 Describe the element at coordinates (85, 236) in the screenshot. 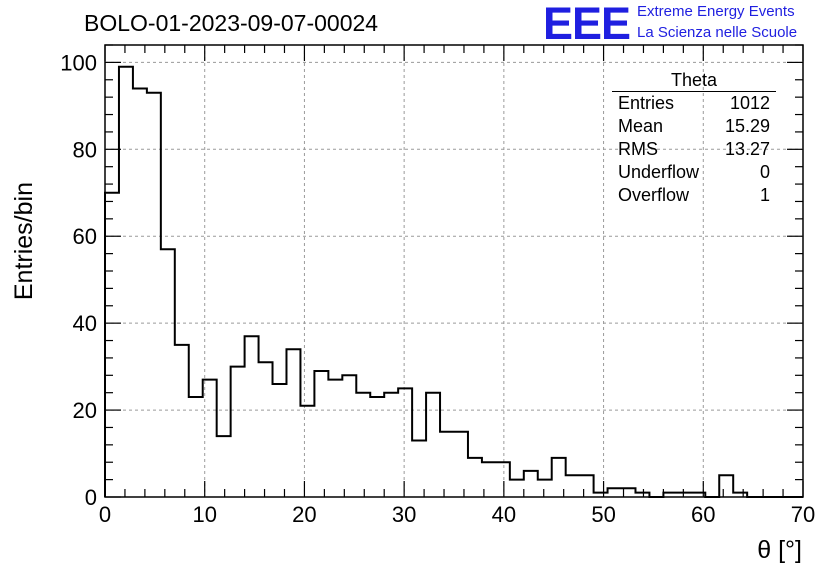

I see `y-tick-label: 60` at that location.